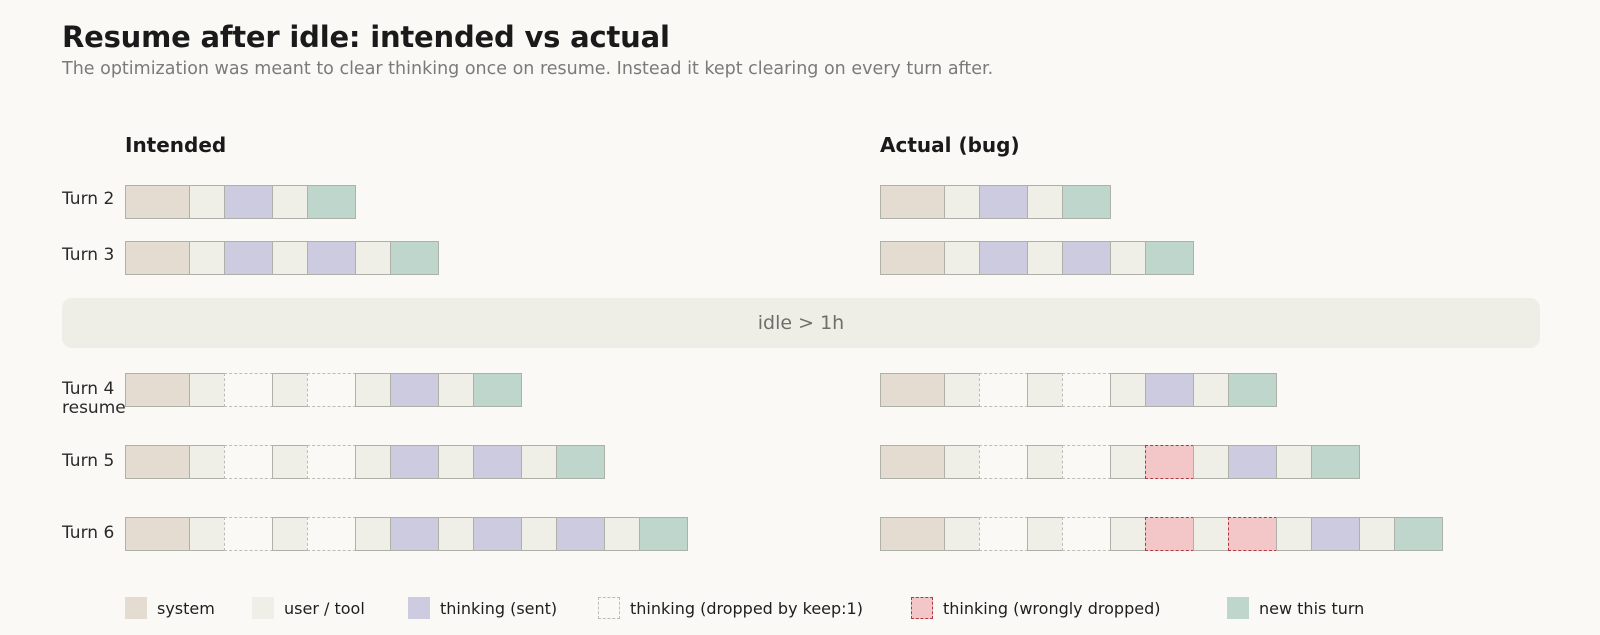  Describe the element at coordinates (366, 37) in the screenshot. I see `page-title: Resume after idle: intended vs actual` at that location.